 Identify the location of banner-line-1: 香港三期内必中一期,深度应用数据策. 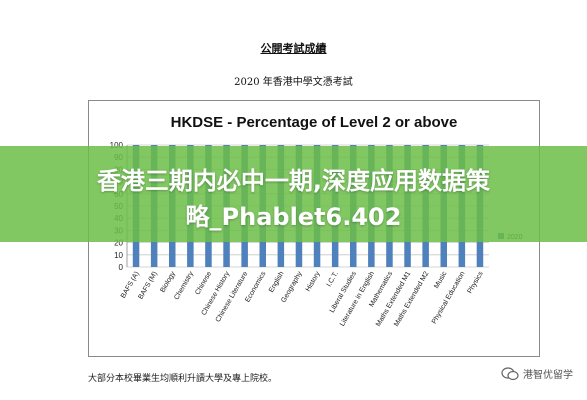
(293, 181).